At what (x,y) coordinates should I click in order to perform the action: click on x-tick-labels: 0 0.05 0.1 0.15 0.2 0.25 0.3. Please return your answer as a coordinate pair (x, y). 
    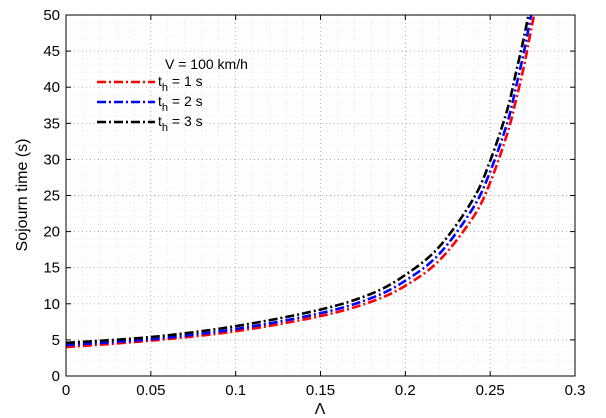
    Looking at the image, I should click on (324, 390).